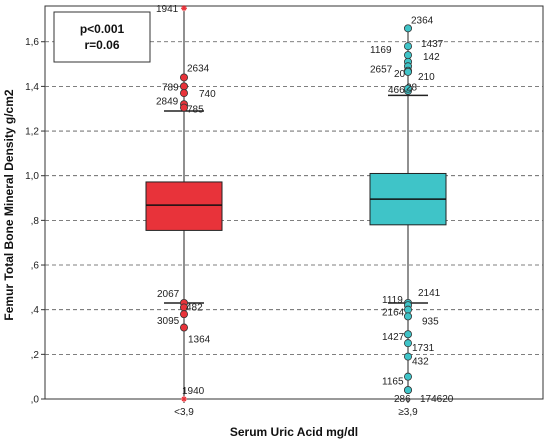  I want to click on outlier-label: 2067, so click(168, 294).